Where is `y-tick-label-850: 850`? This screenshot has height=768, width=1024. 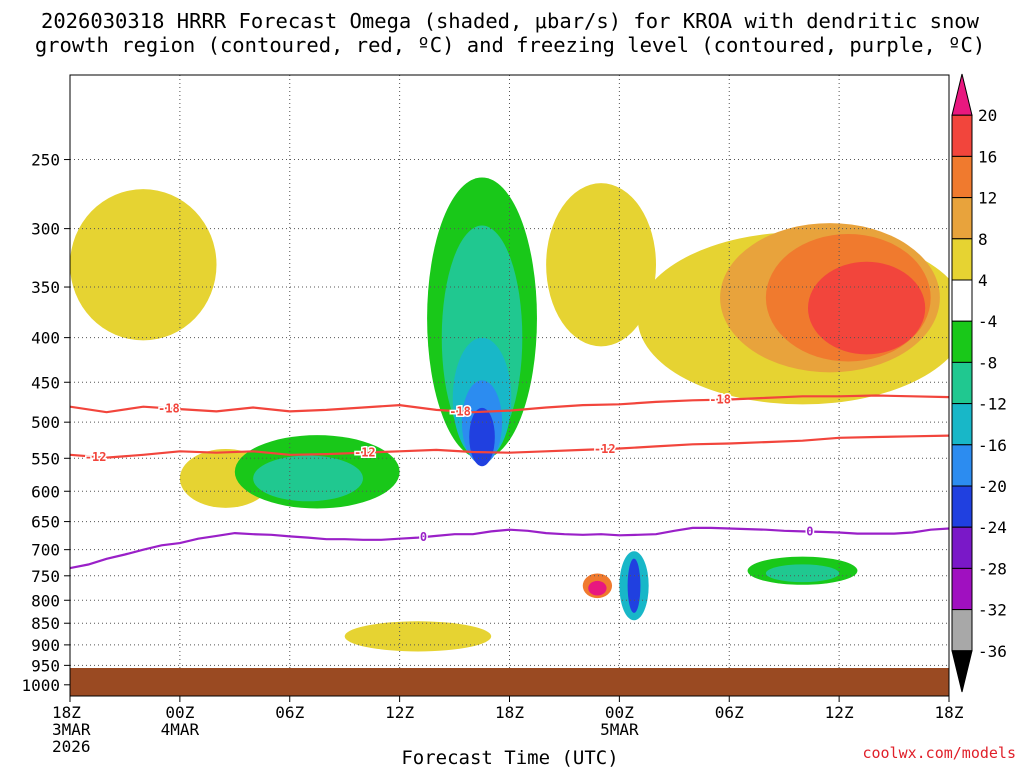
y-tick-label-850: 850 is located at coordinates (45, 623).